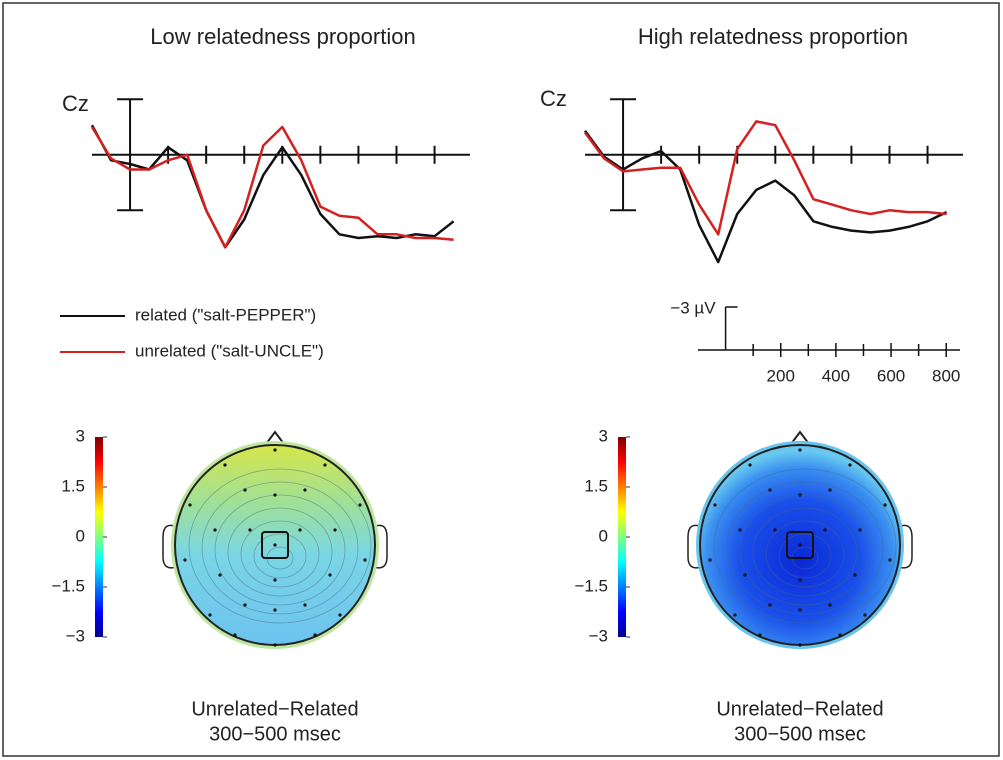  Describe the element at coordinates (229, 350) in the screenshot. I see `legend-label: unrelated ("salt-UNCLE")` at that location.